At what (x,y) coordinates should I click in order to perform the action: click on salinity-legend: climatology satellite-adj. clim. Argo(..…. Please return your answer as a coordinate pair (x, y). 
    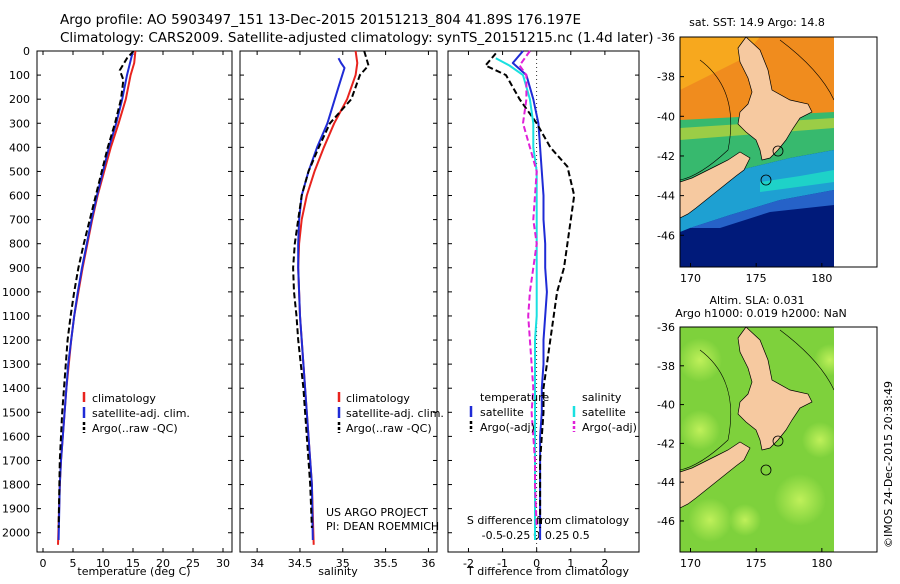
    Looking at the image, I should click on (390, 413).